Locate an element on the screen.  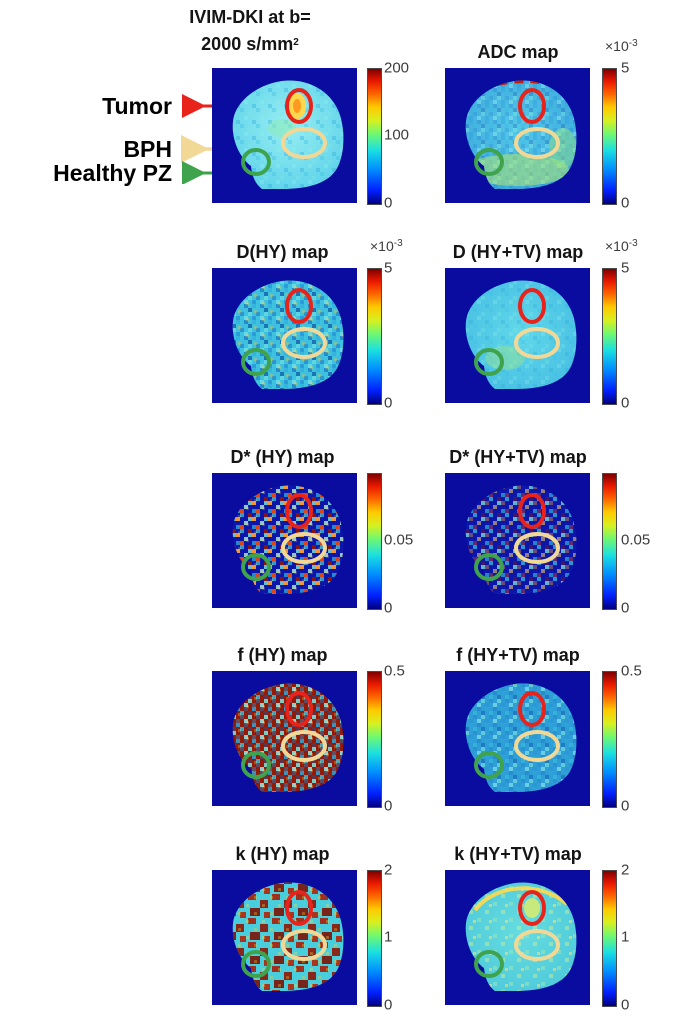
subplot-ivim-b2000: 200 100 0 is located at coordinates (319, 124).